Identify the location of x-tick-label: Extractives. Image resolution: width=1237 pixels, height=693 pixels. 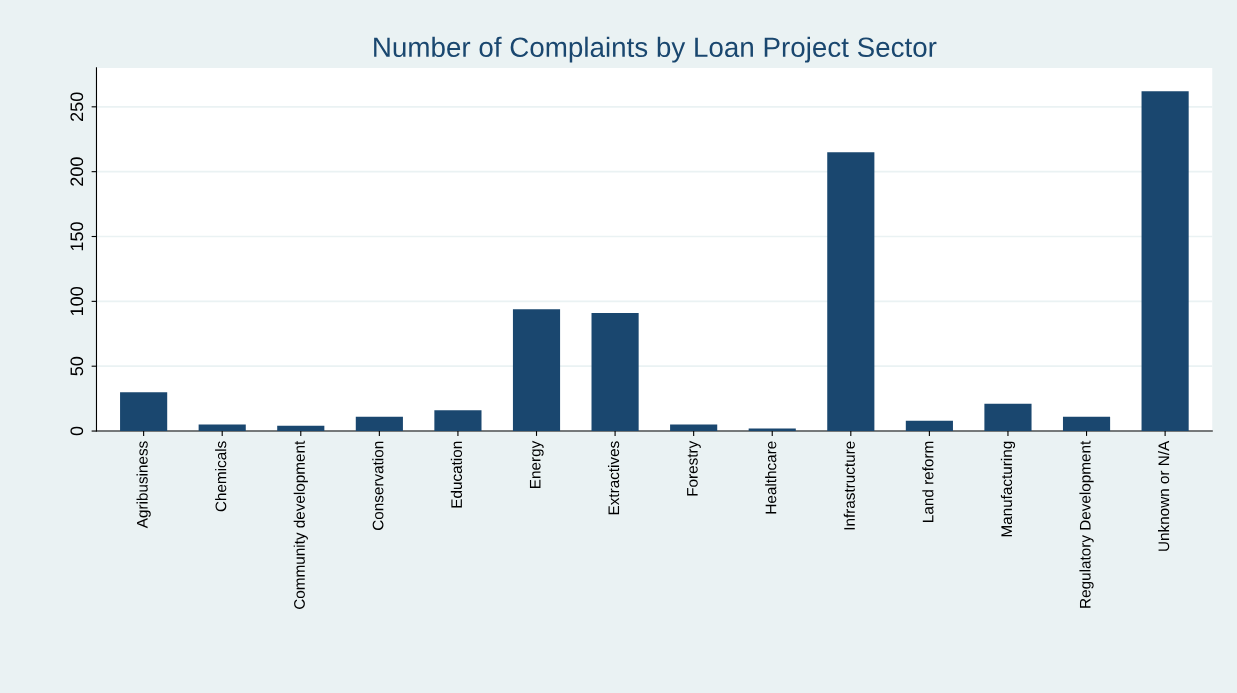
(613, 478).